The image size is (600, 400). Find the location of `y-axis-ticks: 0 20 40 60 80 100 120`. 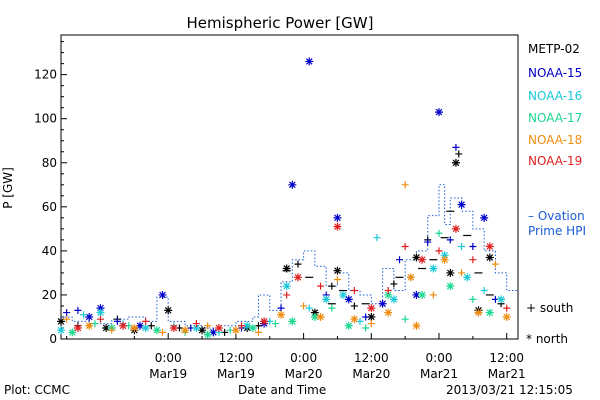

y-axis-ticks: 0 20 40 60 80 100 120 is located at coordinates (50, 193).